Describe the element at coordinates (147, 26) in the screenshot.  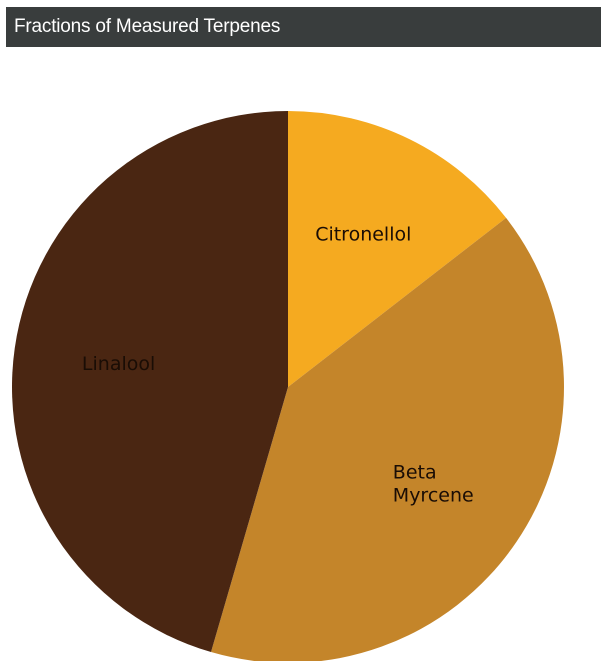
I see `chart-title: Fractions of Measured Terpenes` at that location.